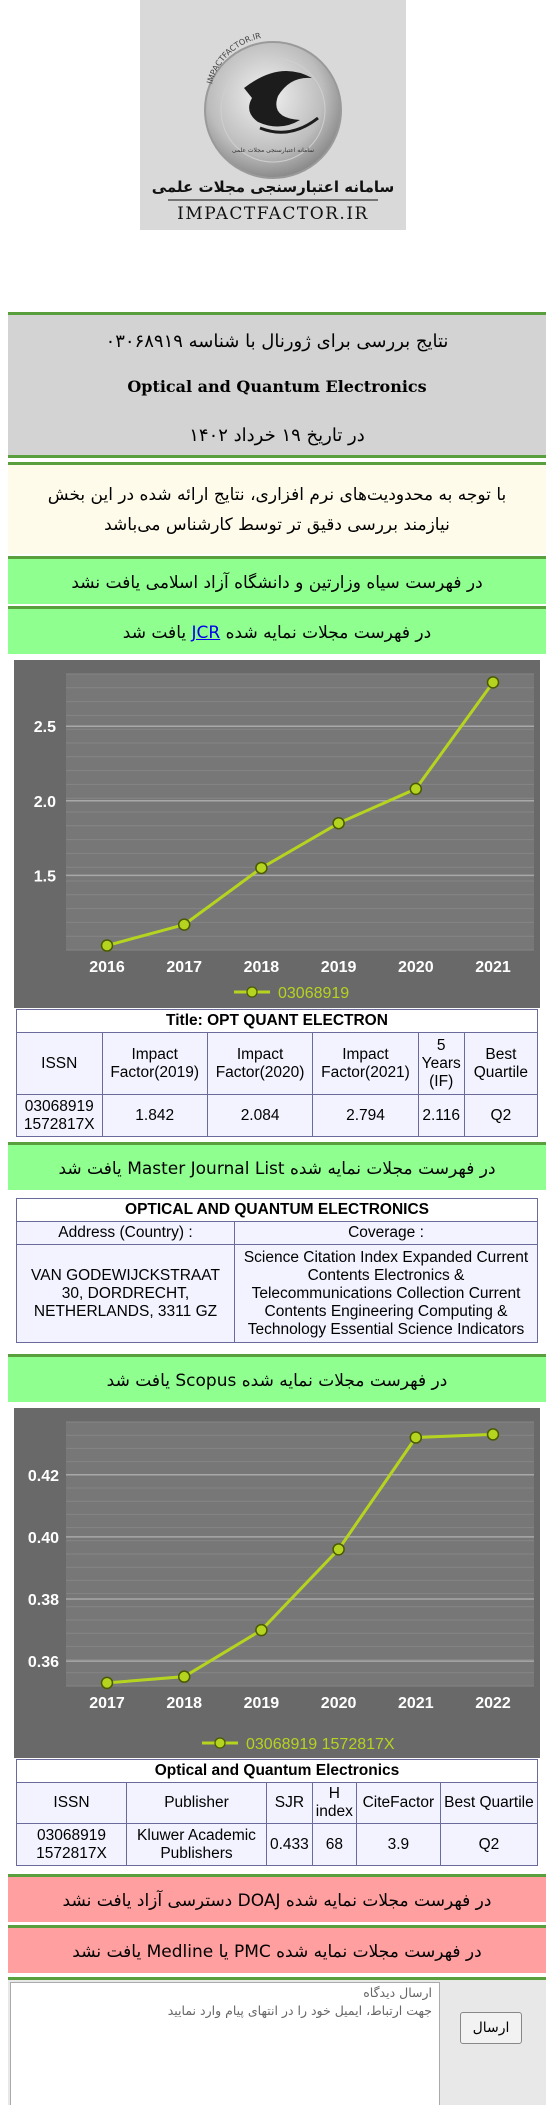 The height and width of the screenshot is (2105, 557). Describe the element at coordinates (488, 1803) in the screenshot. I see `scopus-header-quartile: Best Quartile` at that location.